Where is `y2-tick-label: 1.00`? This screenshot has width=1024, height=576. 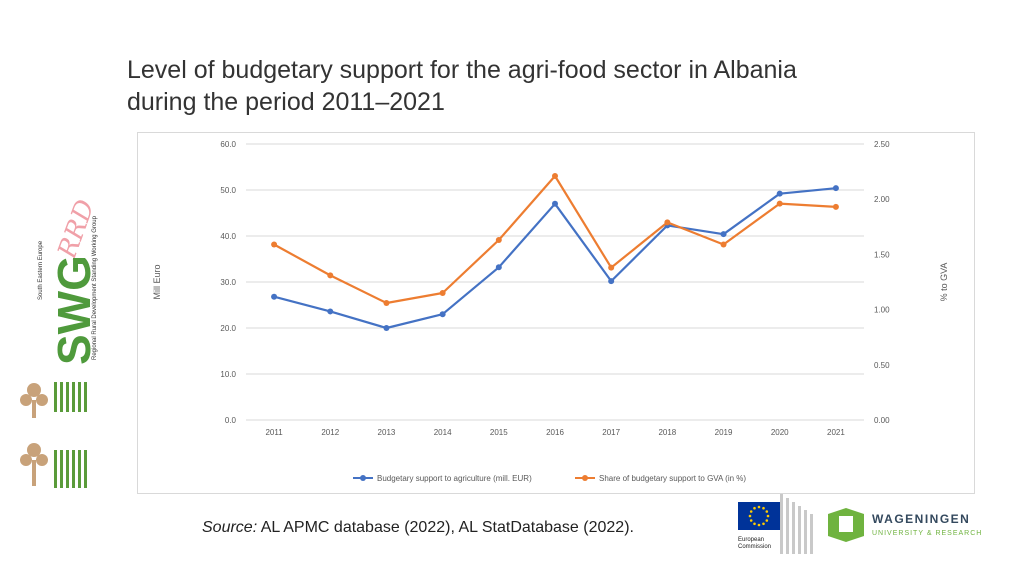
y2-tick-label: 1.00 is located at coordinates (882, 310).